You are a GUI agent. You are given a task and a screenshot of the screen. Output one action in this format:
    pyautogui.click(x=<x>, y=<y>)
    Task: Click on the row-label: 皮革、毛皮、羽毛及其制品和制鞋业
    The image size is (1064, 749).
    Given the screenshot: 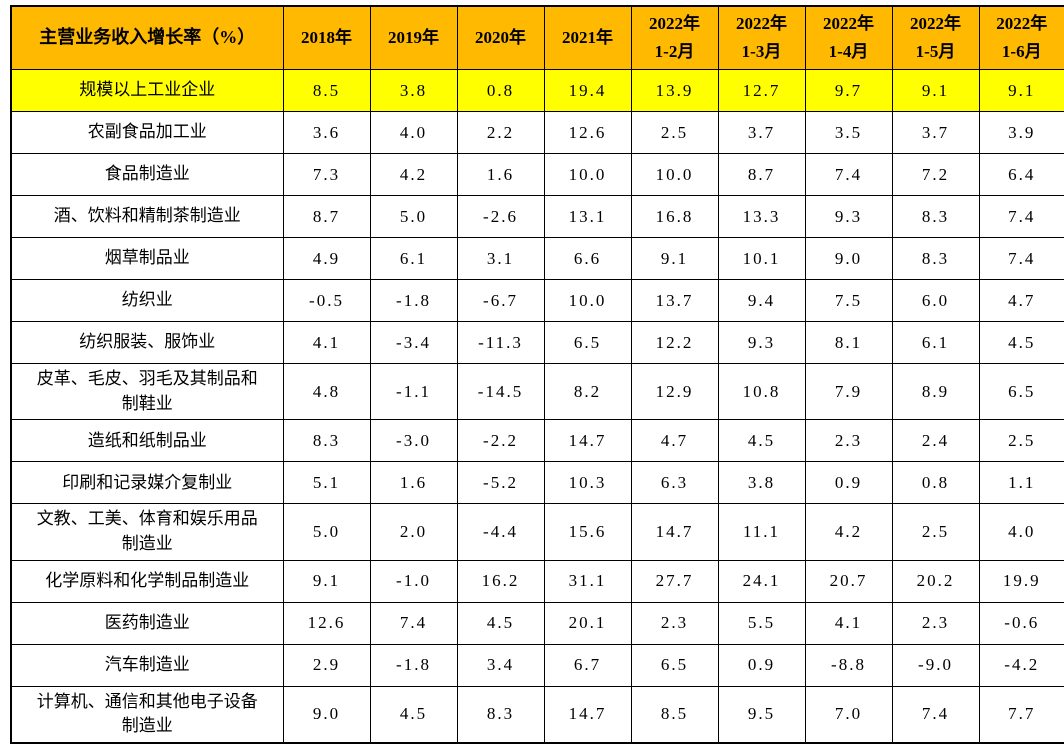 What is the action you would take?
    pyautogui.click(x=147, y=392)
    